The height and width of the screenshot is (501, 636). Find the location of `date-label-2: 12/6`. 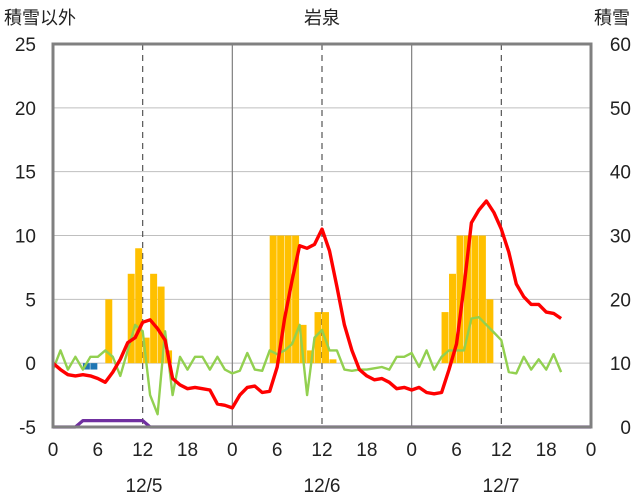

date-label-2: 12/6 is located at coordinates (322, 486).